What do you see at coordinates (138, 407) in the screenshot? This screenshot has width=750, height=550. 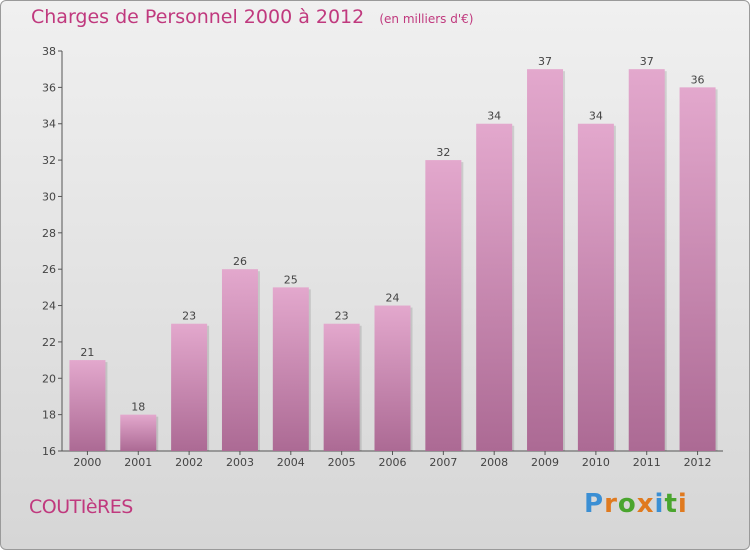 I see `data-label: 18` at bounding box center [138, 407].